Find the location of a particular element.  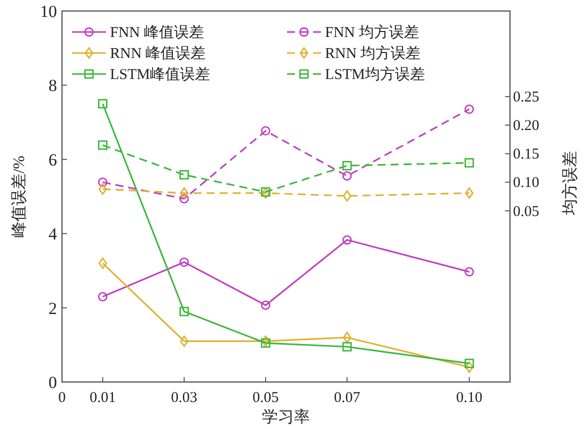

x-tick-label: 0.01 is located at coordinates (103, 398).